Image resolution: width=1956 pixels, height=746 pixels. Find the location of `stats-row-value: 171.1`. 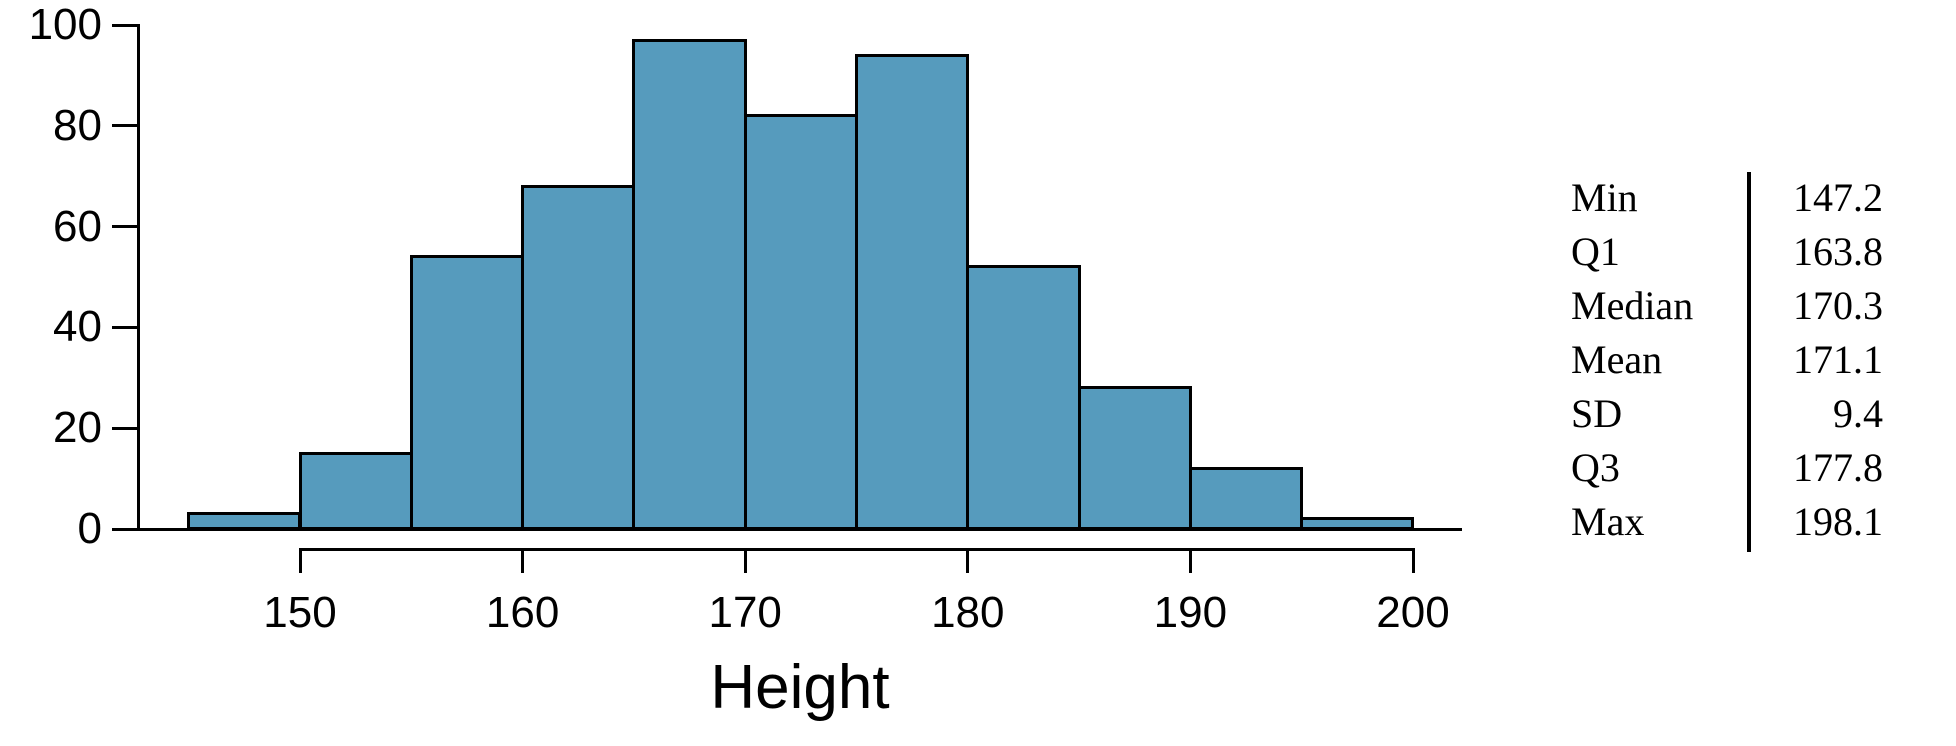

stats-row-value: 171.1 is located at coordinates (1838, 359).